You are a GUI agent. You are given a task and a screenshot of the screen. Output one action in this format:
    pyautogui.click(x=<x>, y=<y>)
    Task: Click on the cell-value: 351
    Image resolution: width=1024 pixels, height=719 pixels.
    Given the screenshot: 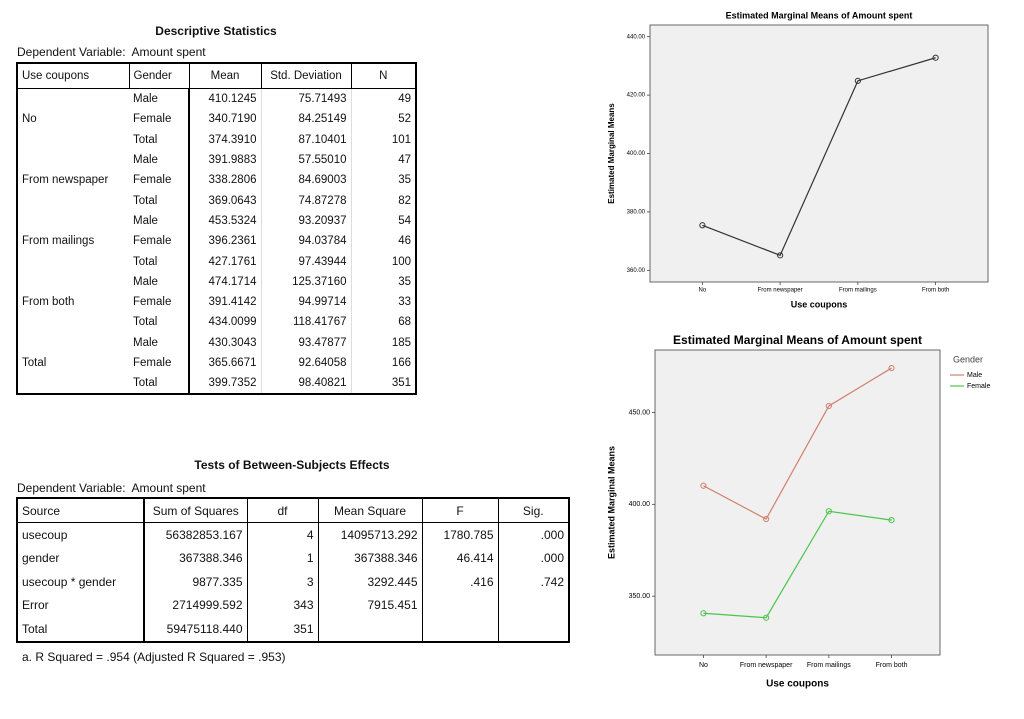 What is the action you would take?
    pyautogui.click(x=383, y=384)
    